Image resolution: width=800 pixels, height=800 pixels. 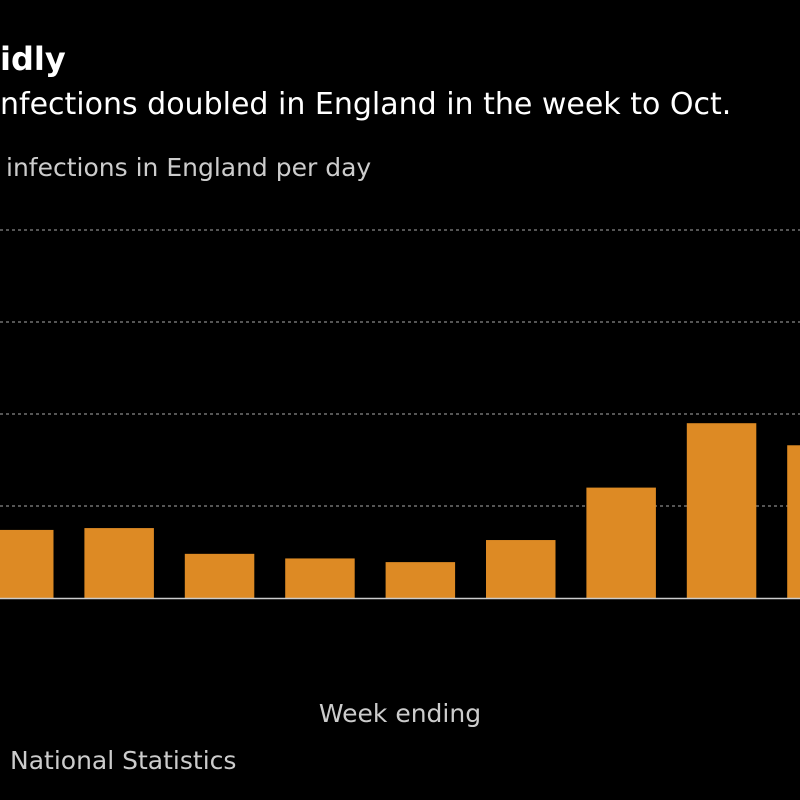 I want to click on chart-title: idly, so click(x=33, y=59).